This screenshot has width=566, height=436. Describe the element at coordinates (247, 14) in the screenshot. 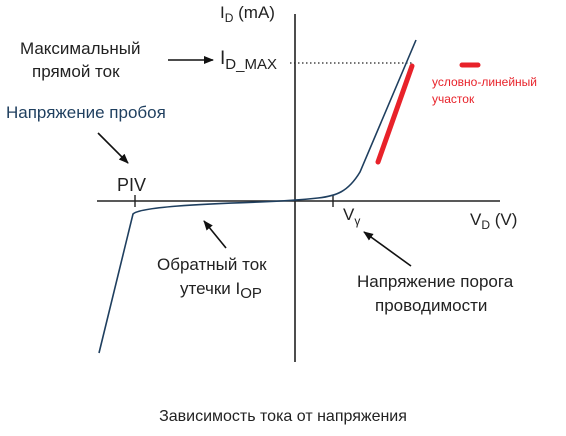

I see `y-axis-label: ID (mA)` at that location.